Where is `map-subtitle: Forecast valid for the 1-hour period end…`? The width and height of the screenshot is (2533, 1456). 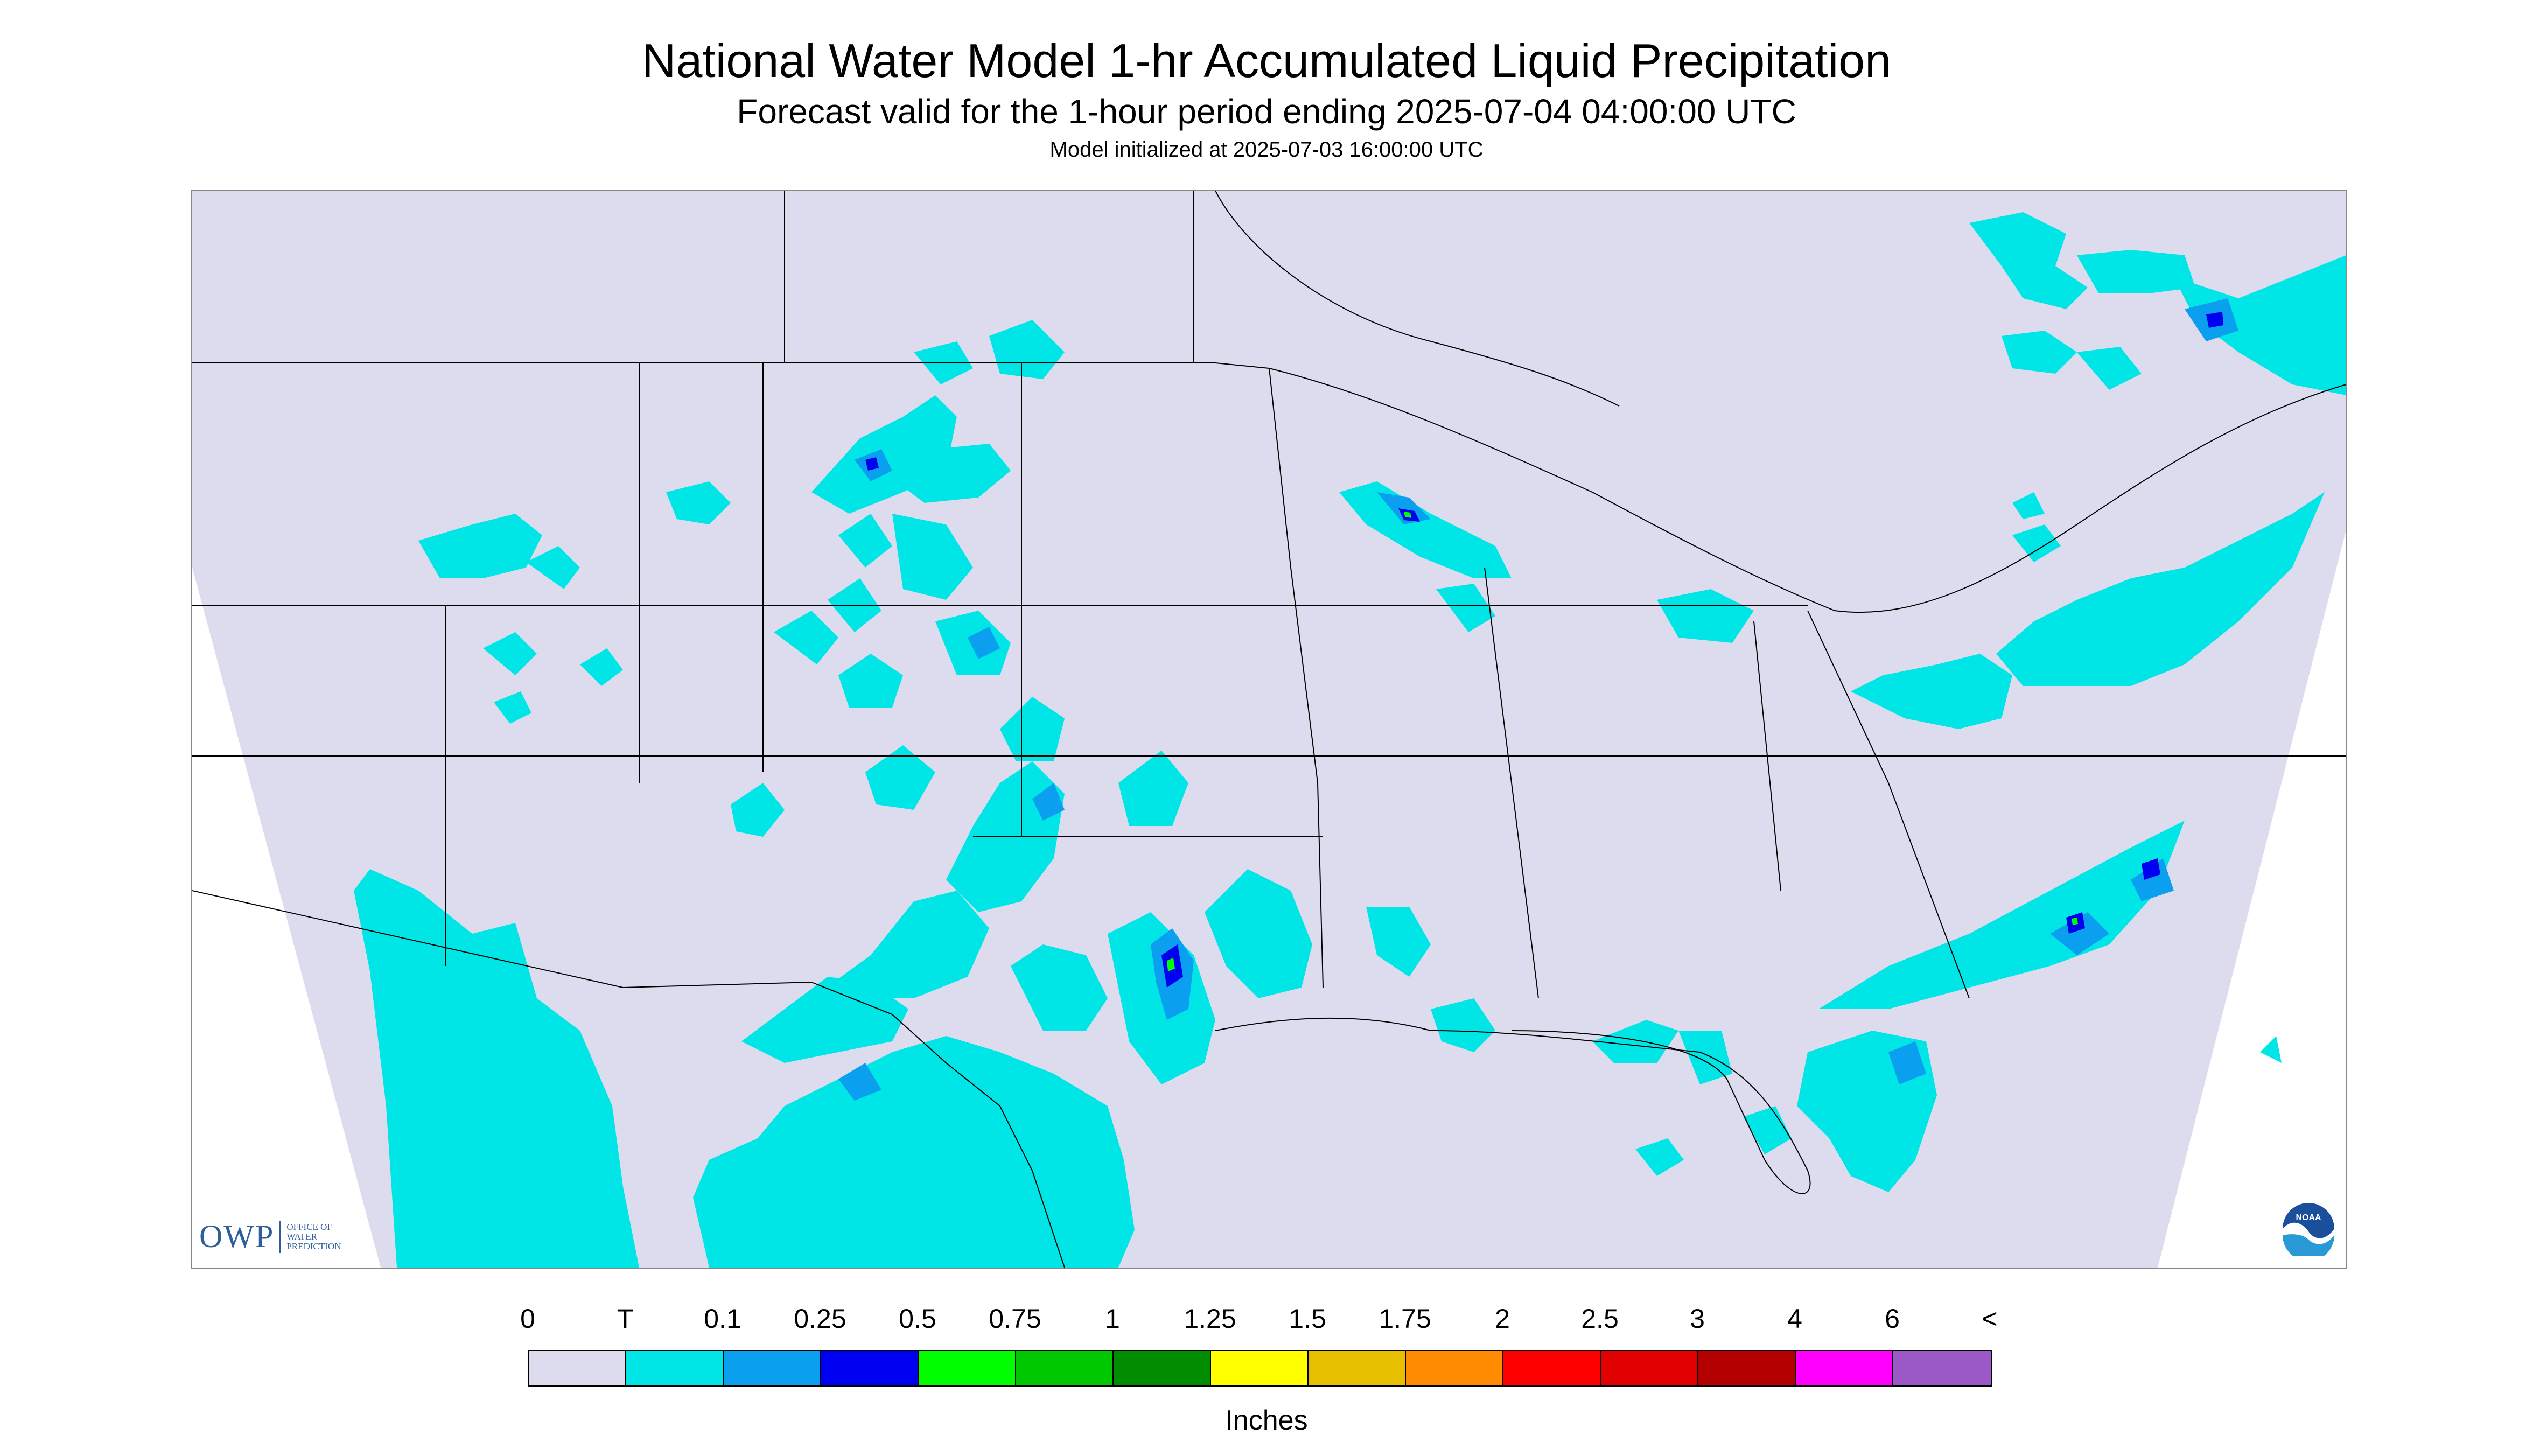
map-subtitle: Forecast valid for the 1-hour period end… is located at coordinates (1266, 111).